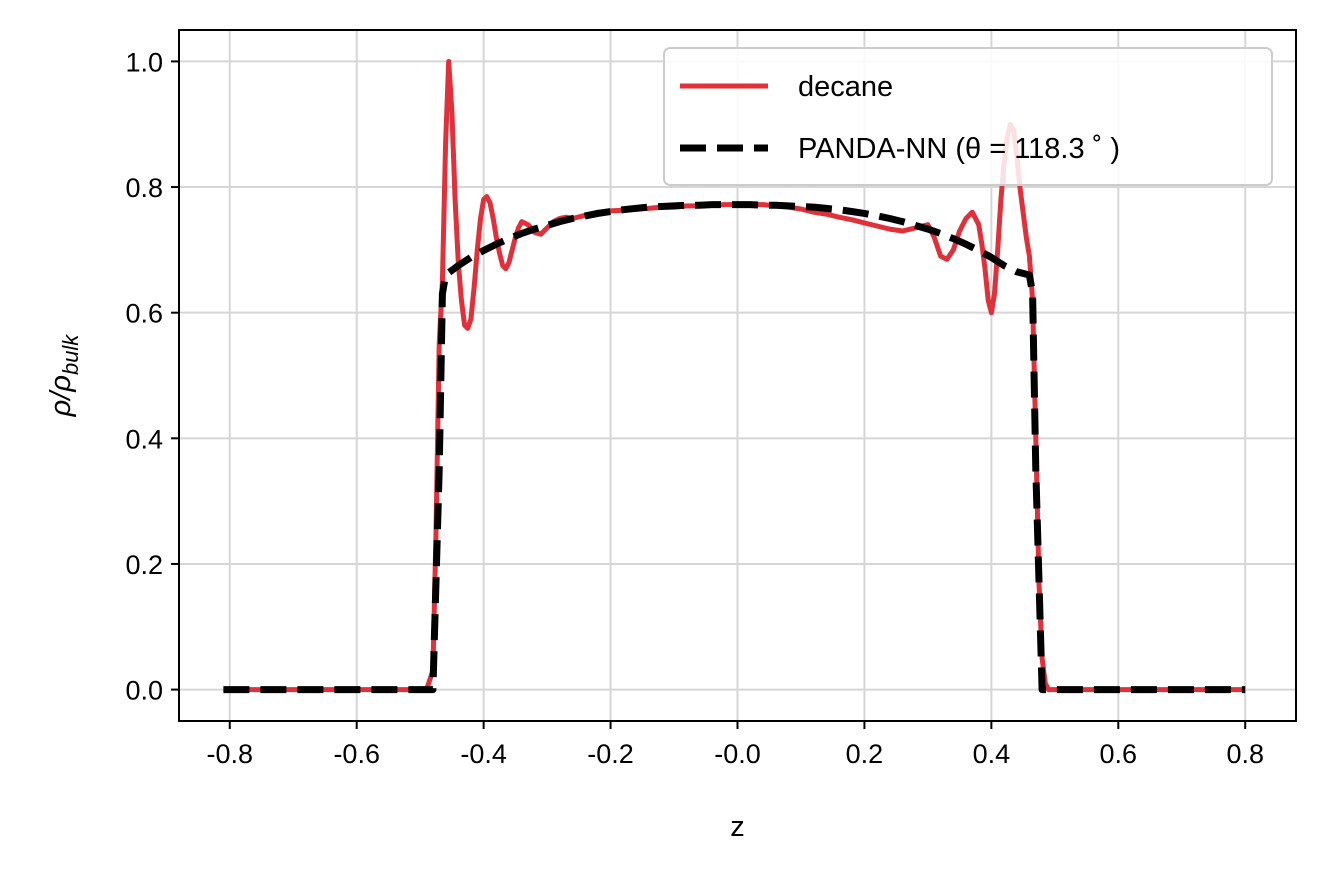  What do you see at coordinates (144, 314) in the screenshot?
I see `y-tick-label: 0.6` at bounding box center [144, 314].